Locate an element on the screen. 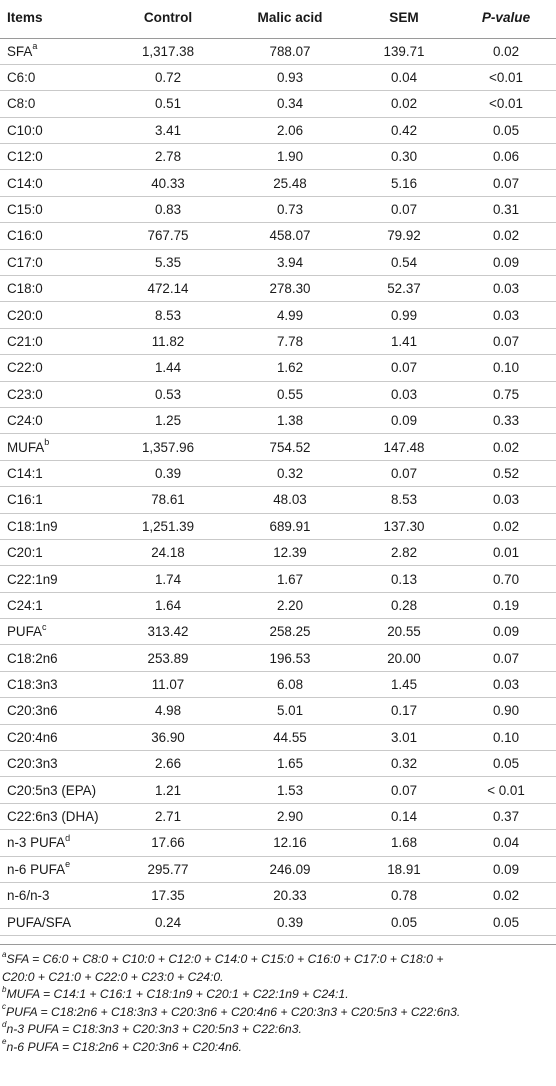 The image size is (556, 1086). cell-control: 253.89 is located at coordinates (168, 658).